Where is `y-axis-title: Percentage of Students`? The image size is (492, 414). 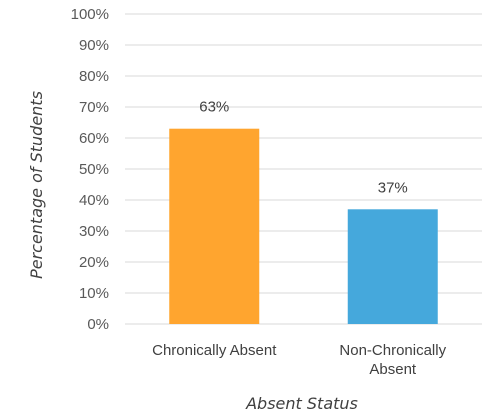 y-axis-title: Percentage of Students is located at coordinates (36, 185).